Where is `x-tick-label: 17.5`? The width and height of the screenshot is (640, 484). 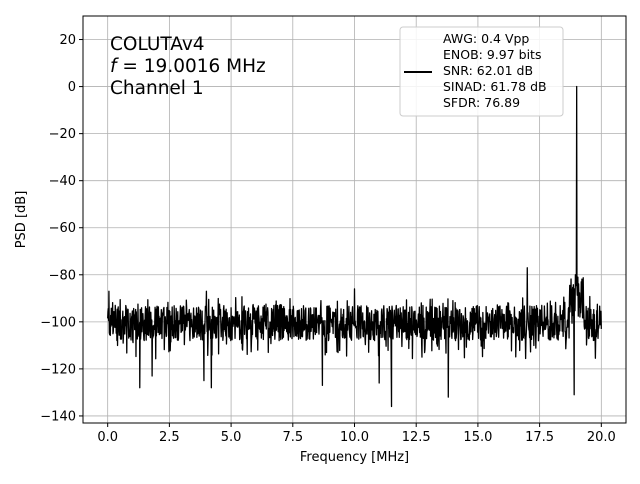
x-tick-label: 17.5 is located at coordinates (539, 437).